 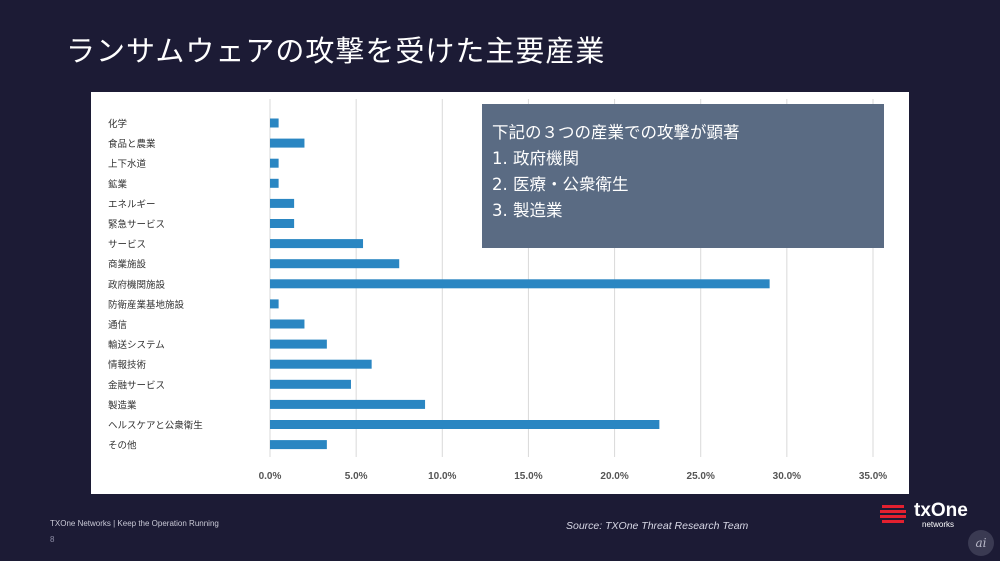 I want to click on category-label: 政府機関施設, so click(x=137, y=285).